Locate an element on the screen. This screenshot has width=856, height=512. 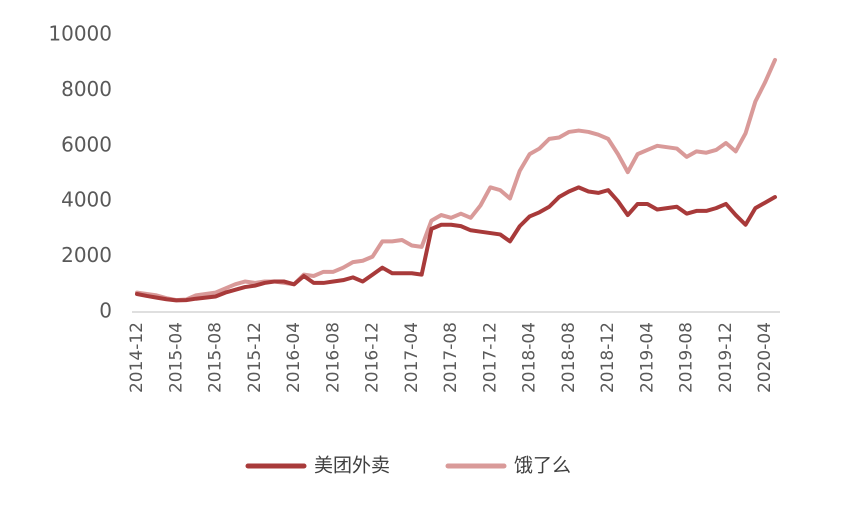
x-tick-label: 2017-12 is located at coordinates (490, 357).